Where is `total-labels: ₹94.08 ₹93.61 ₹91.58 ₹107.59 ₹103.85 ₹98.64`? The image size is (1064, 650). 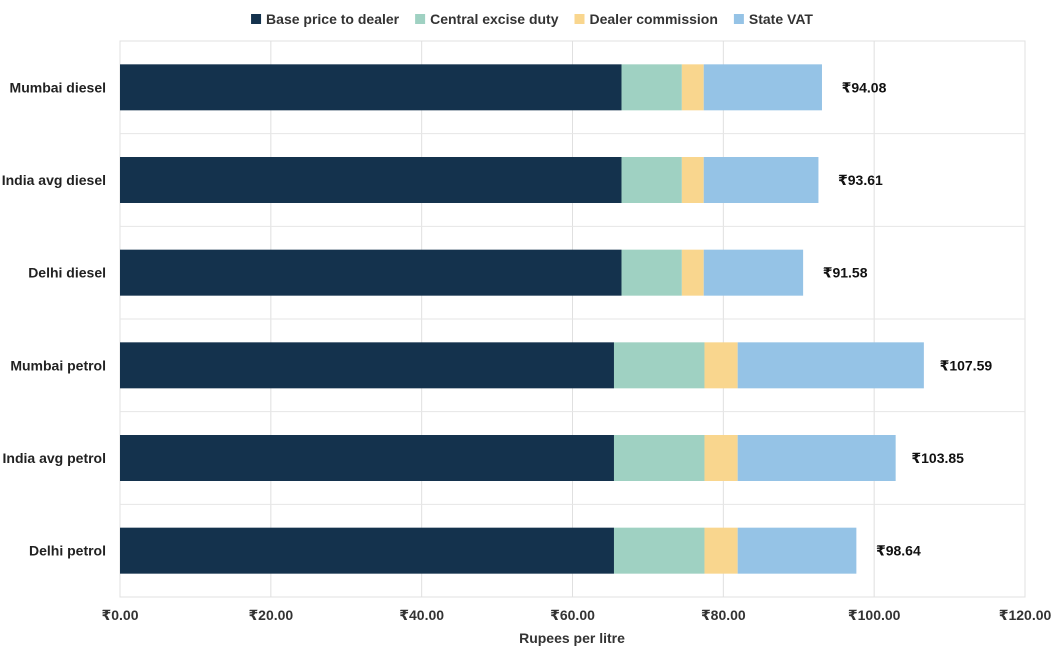 total-labels: ₹94.08 ₹93.61 ₹91.58 ₹107.59 ₹103.85 ₹98.64 is located at coordinates (908, 318).